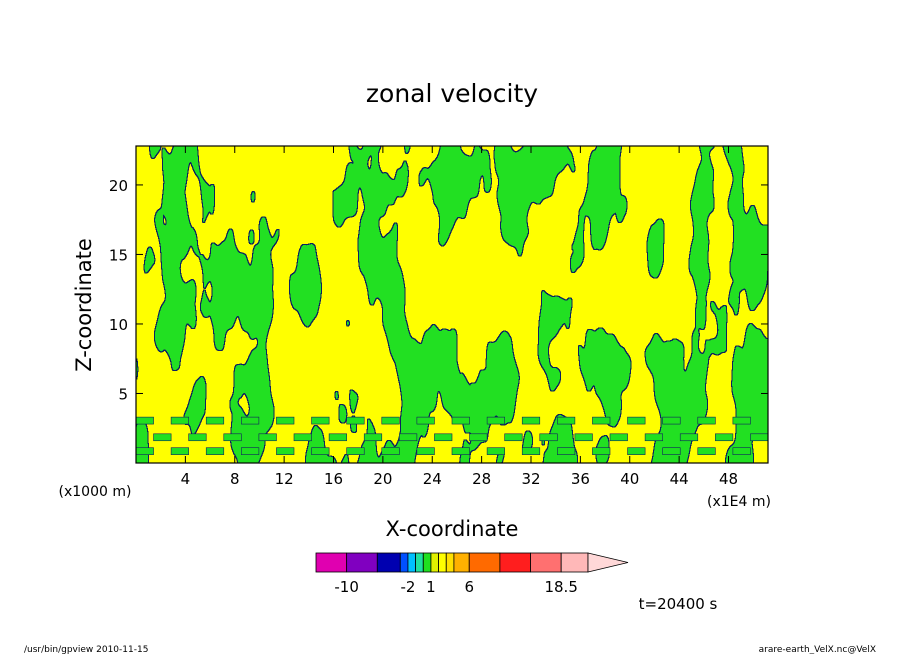 The image size is (904, 654). I want to click on chart-title: zonal velocity, so click(452, 93).